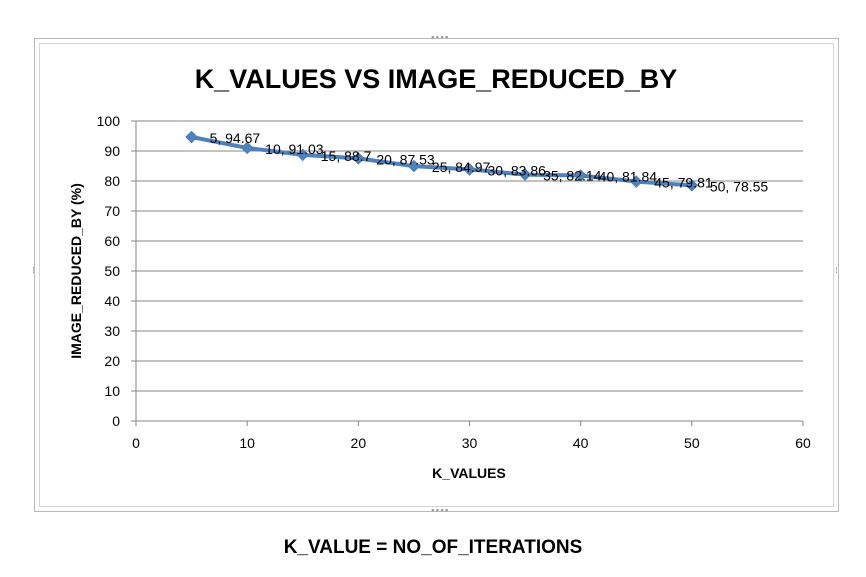 This screenshot has height=577, width=866. Describe the element at coordinates (346, 156) in the screenshot. I see `data-label: 15, 88.7` at that location.